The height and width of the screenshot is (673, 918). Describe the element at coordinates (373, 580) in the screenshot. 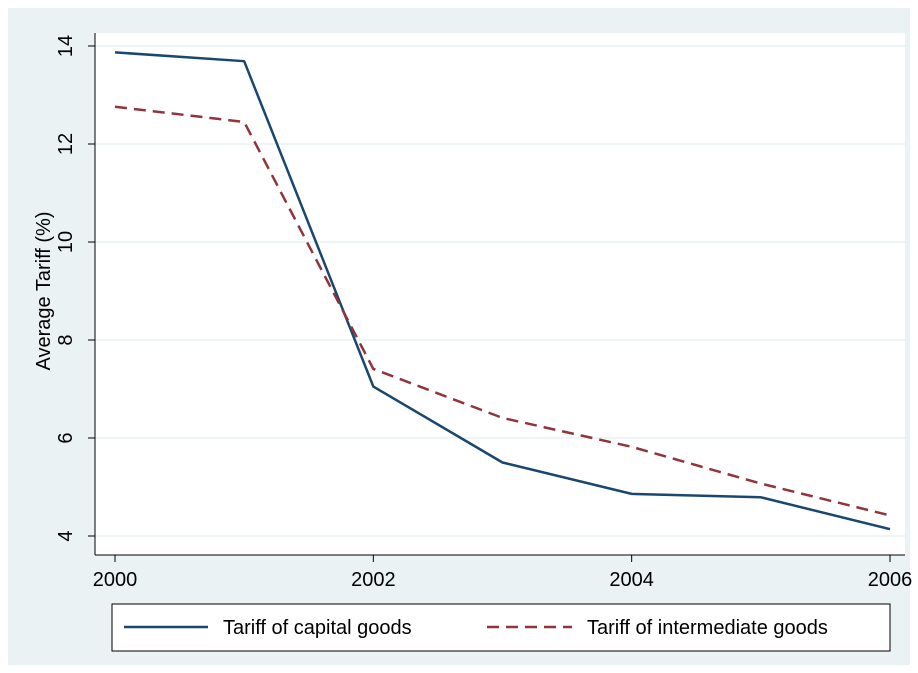

I see `x-tick-label: 2002` at that location.